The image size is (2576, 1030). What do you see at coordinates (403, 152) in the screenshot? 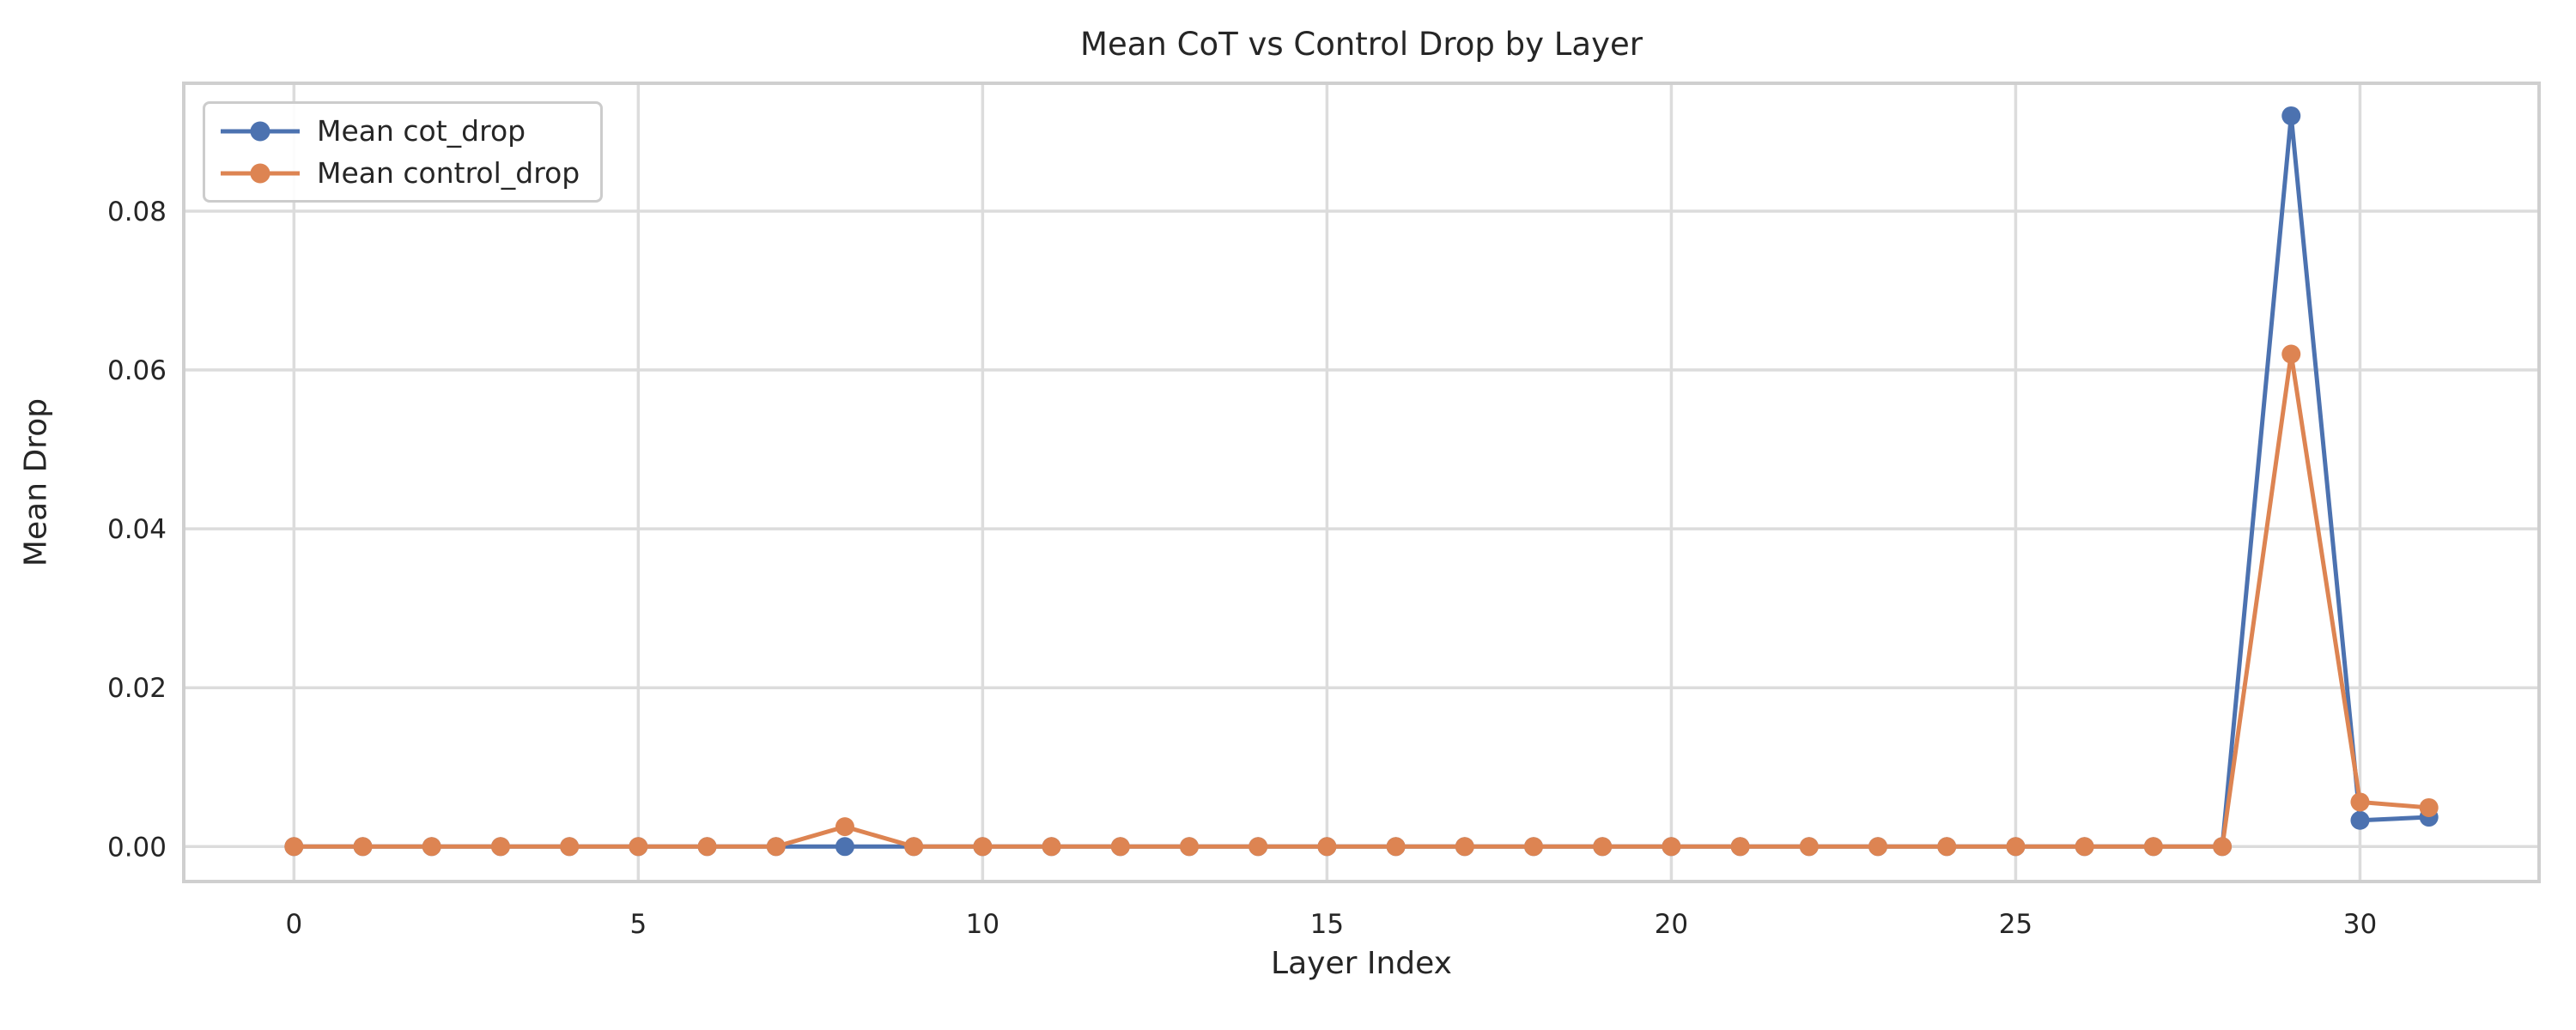
I see `legend-box: Mean cot_drop Mean control_drop` at bounding box center [403, 152].